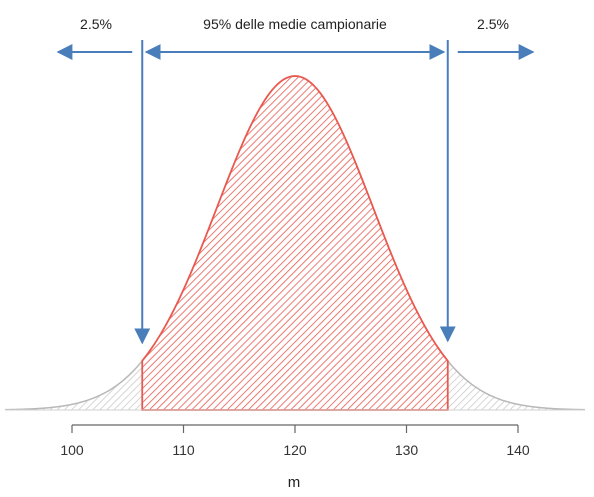 Image resolution: width=594 pixels, height=497 pixels. What do you see at coordinates (493, 24) in the screenshot?
I see `right-tail-label: 2.5%` at bounding box center [493, 24].